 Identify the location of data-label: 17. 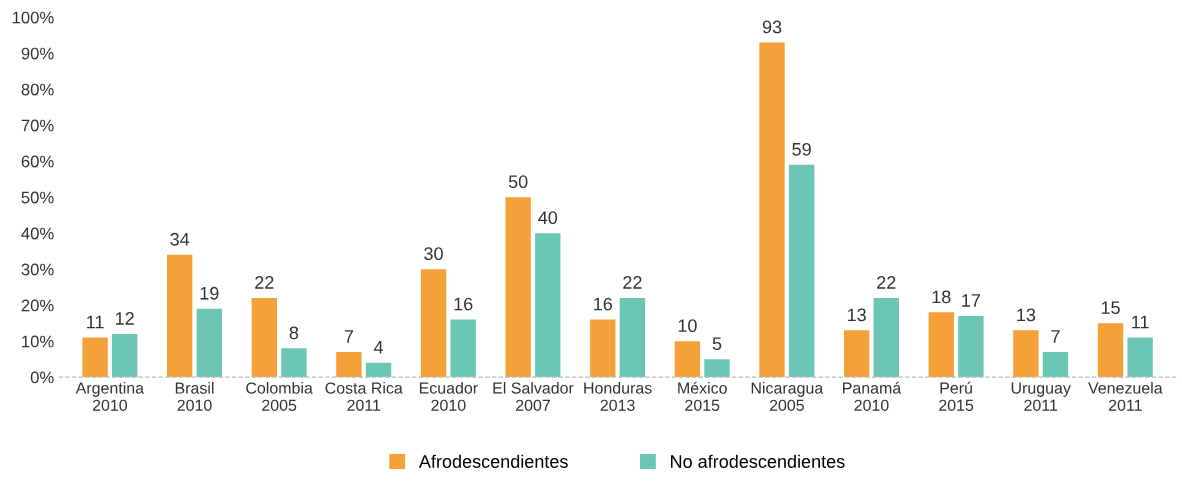
(971, 300).